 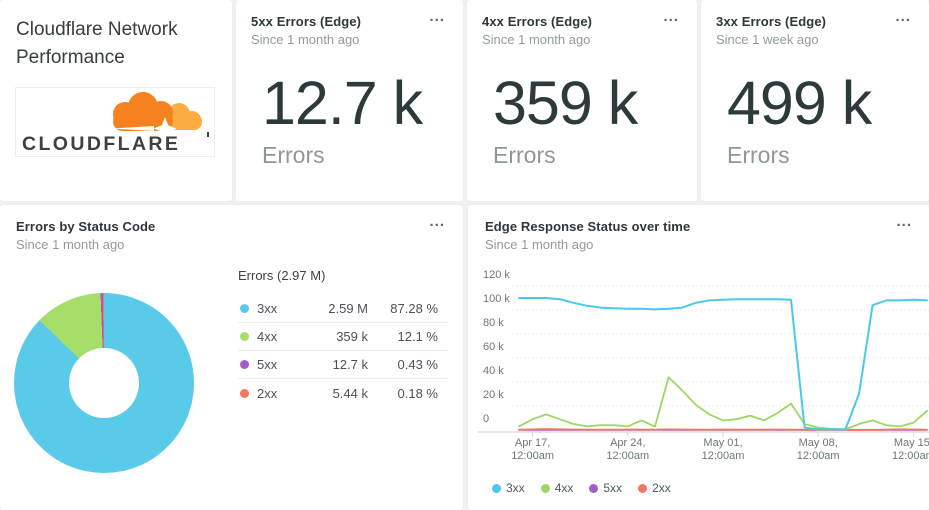 What do you see at coordinates (613, 488) in the screenshot?
I see `legend-label: 5xx` at bounding box center [613, 488].